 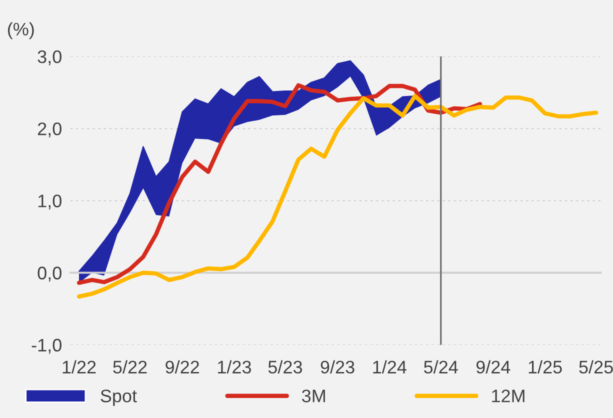 I want to click on legend-label: 12M, so click(x=508, y=396).